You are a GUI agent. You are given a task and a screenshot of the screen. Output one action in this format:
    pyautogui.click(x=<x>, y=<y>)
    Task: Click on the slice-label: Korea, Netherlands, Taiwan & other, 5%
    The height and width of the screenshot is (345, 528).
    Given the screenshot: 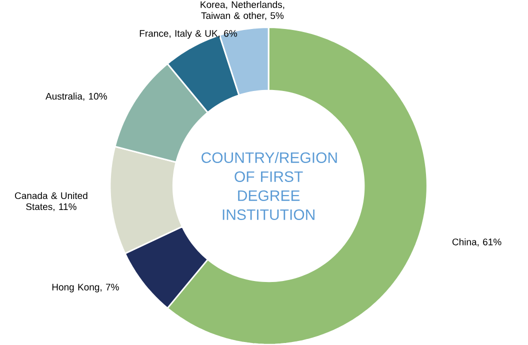 What is the action you would take?
    pyautogui.click(x=242, y=10)
    